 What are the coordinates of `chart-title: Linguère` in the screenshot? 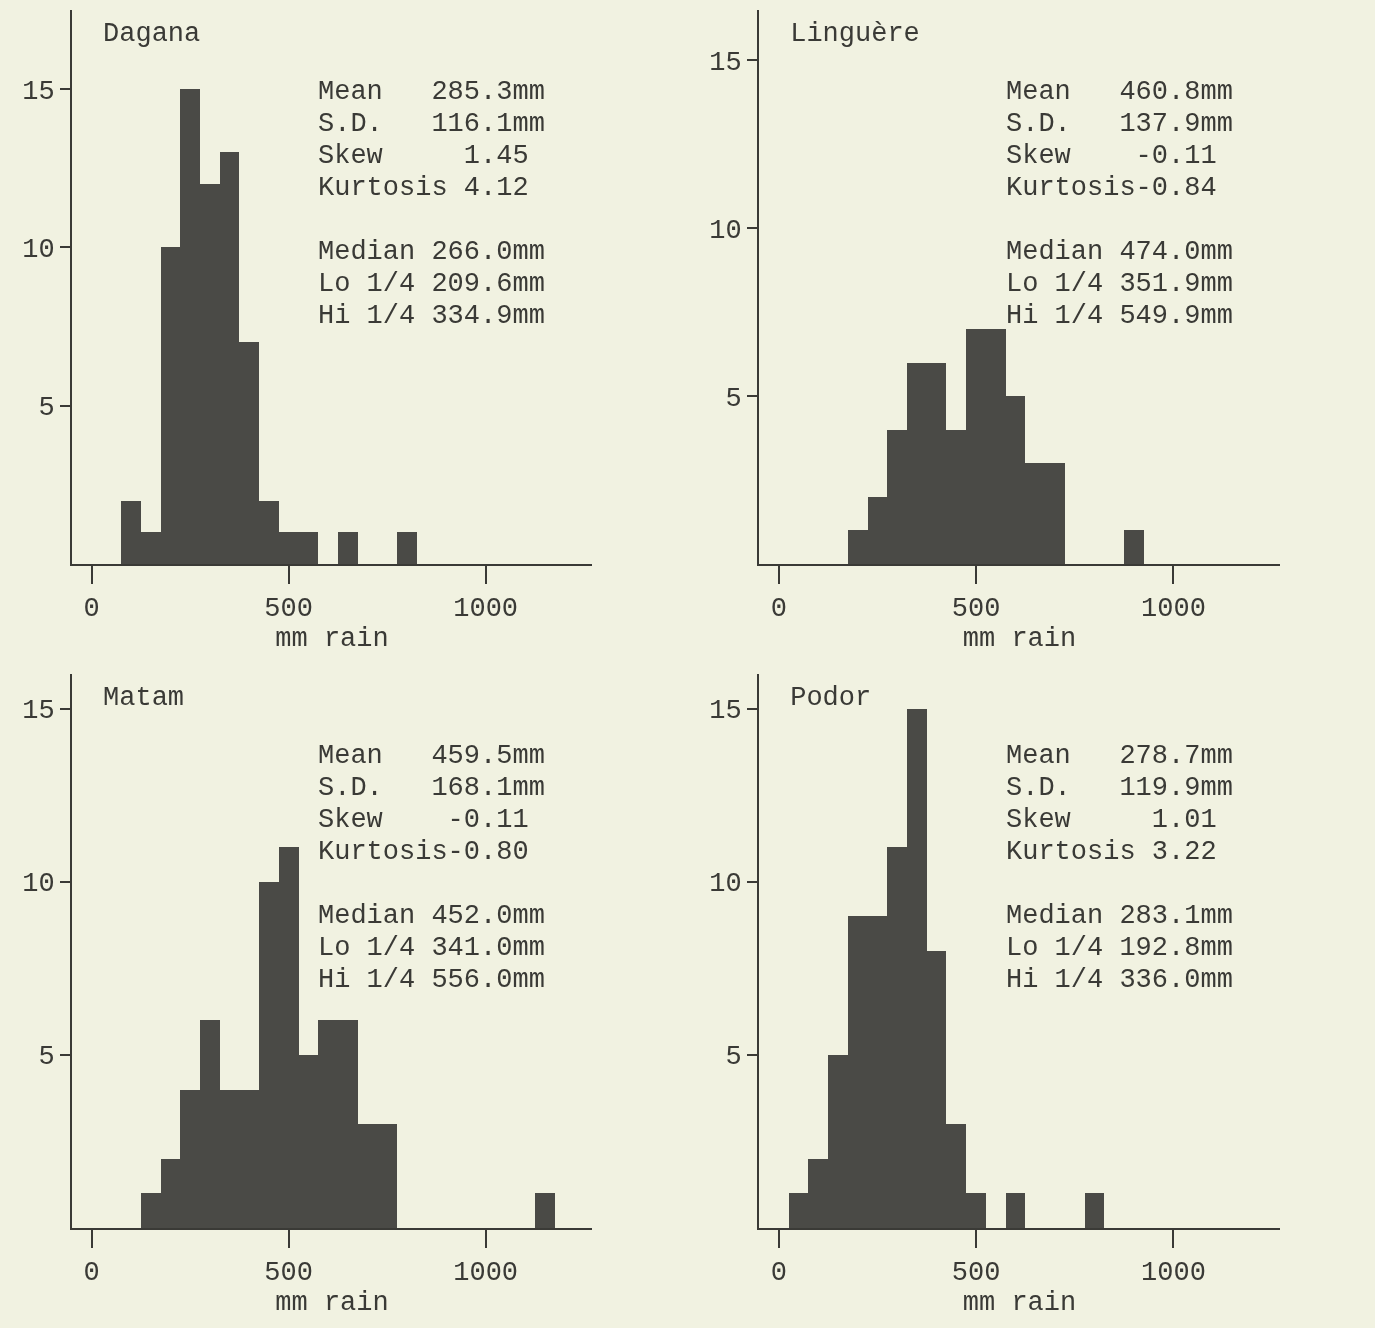 It's located at (855, 34).